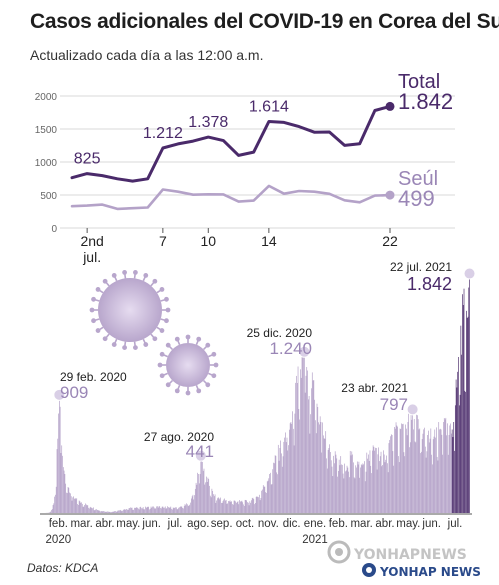 Image resolution: width=499 pixels, height=585 pixels. What do you see at coordinates (408, 524) in the screenshot?
I see `history-month-label: may.` at bounding box center [408, 524].